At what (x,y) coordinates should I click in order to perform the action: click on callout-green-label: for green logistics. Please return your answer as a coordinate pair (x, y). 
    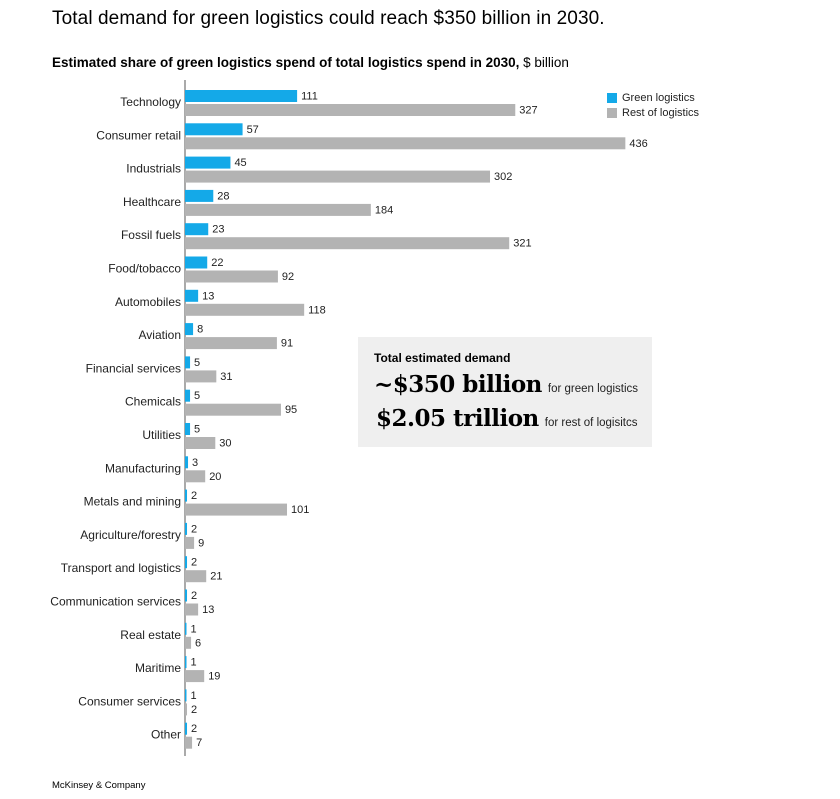
    Looking at the image, I should click on (593, 389).